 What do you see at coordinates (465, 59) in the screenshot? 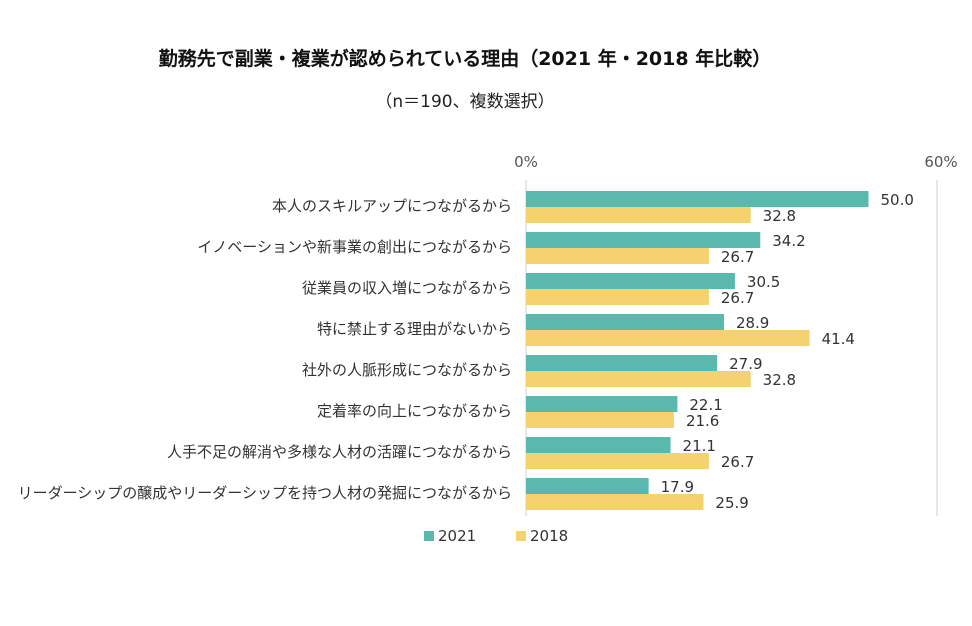
I see `chart-title: 勤務先で副業・複業が認められている理由（2021 年・2018 年比較）` at bounding box center [465, 59].